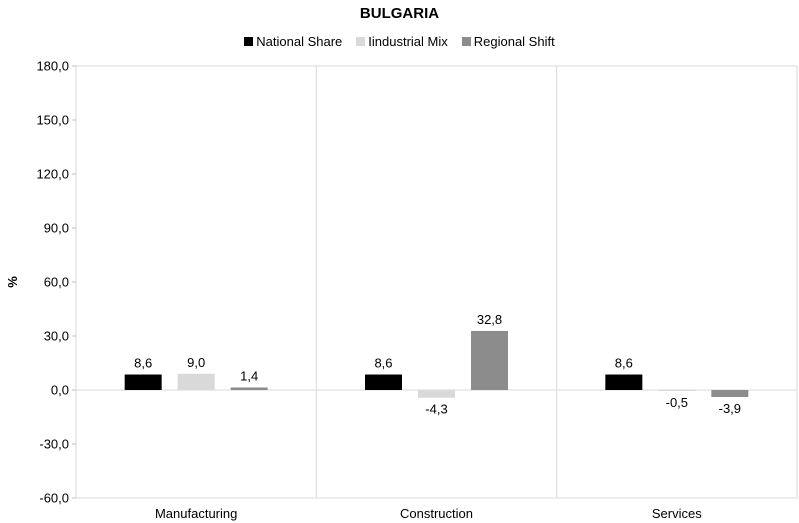 The height and width of the screenshot is (523, 799). I want to click on legend-swatch-national-share, so click(249, 41).